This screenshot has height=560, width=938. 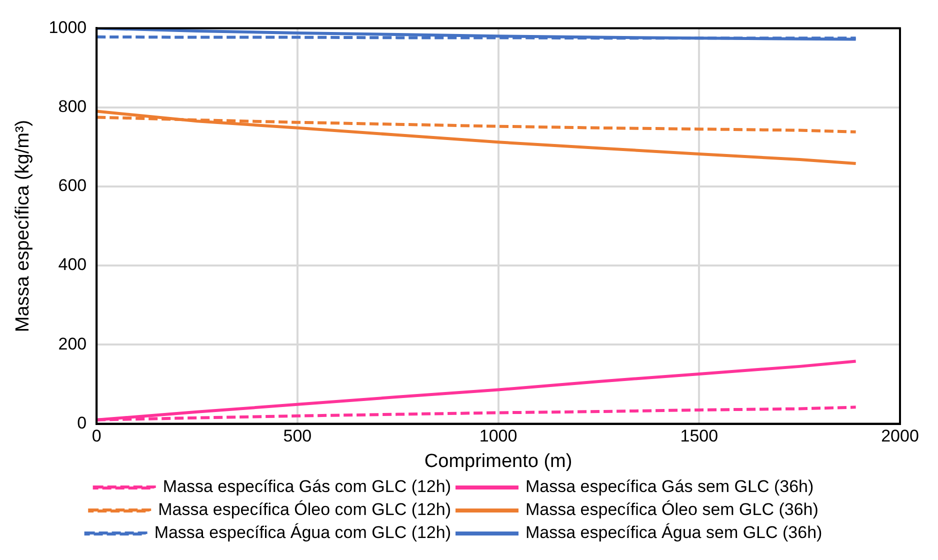 I want to click on x-tick-label: 1000, so click(x=498, y=436).